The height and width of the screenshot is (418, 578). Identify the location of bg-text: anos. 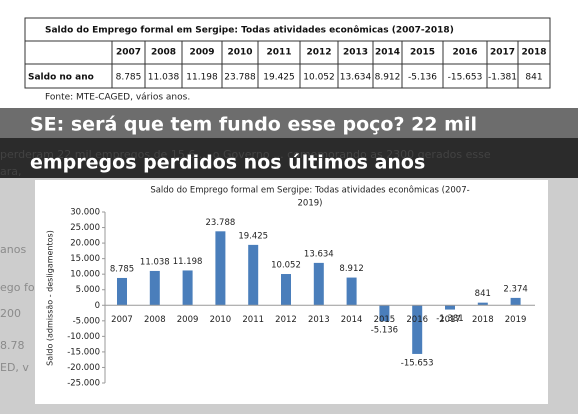
(13, 249).